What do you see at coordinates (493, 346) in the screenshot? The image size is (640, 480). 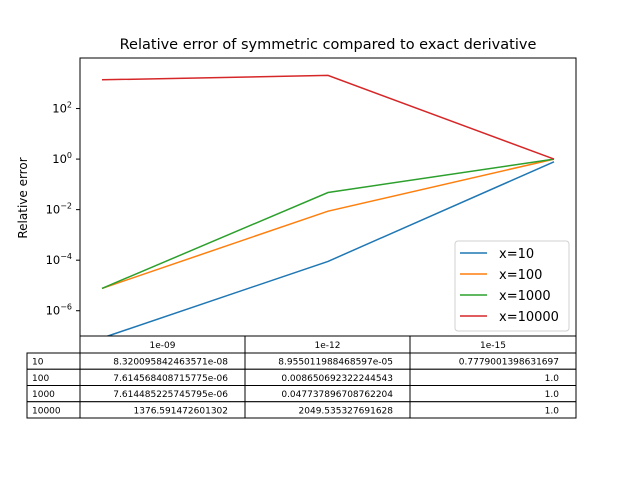 I see `table-col-header: 1e-15` at bounding box center [493, 346].